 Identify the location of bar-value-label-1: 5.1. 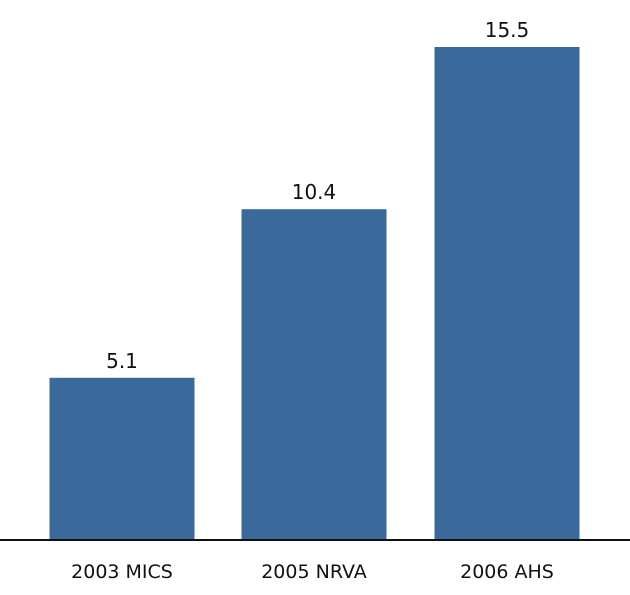
(122, 361).